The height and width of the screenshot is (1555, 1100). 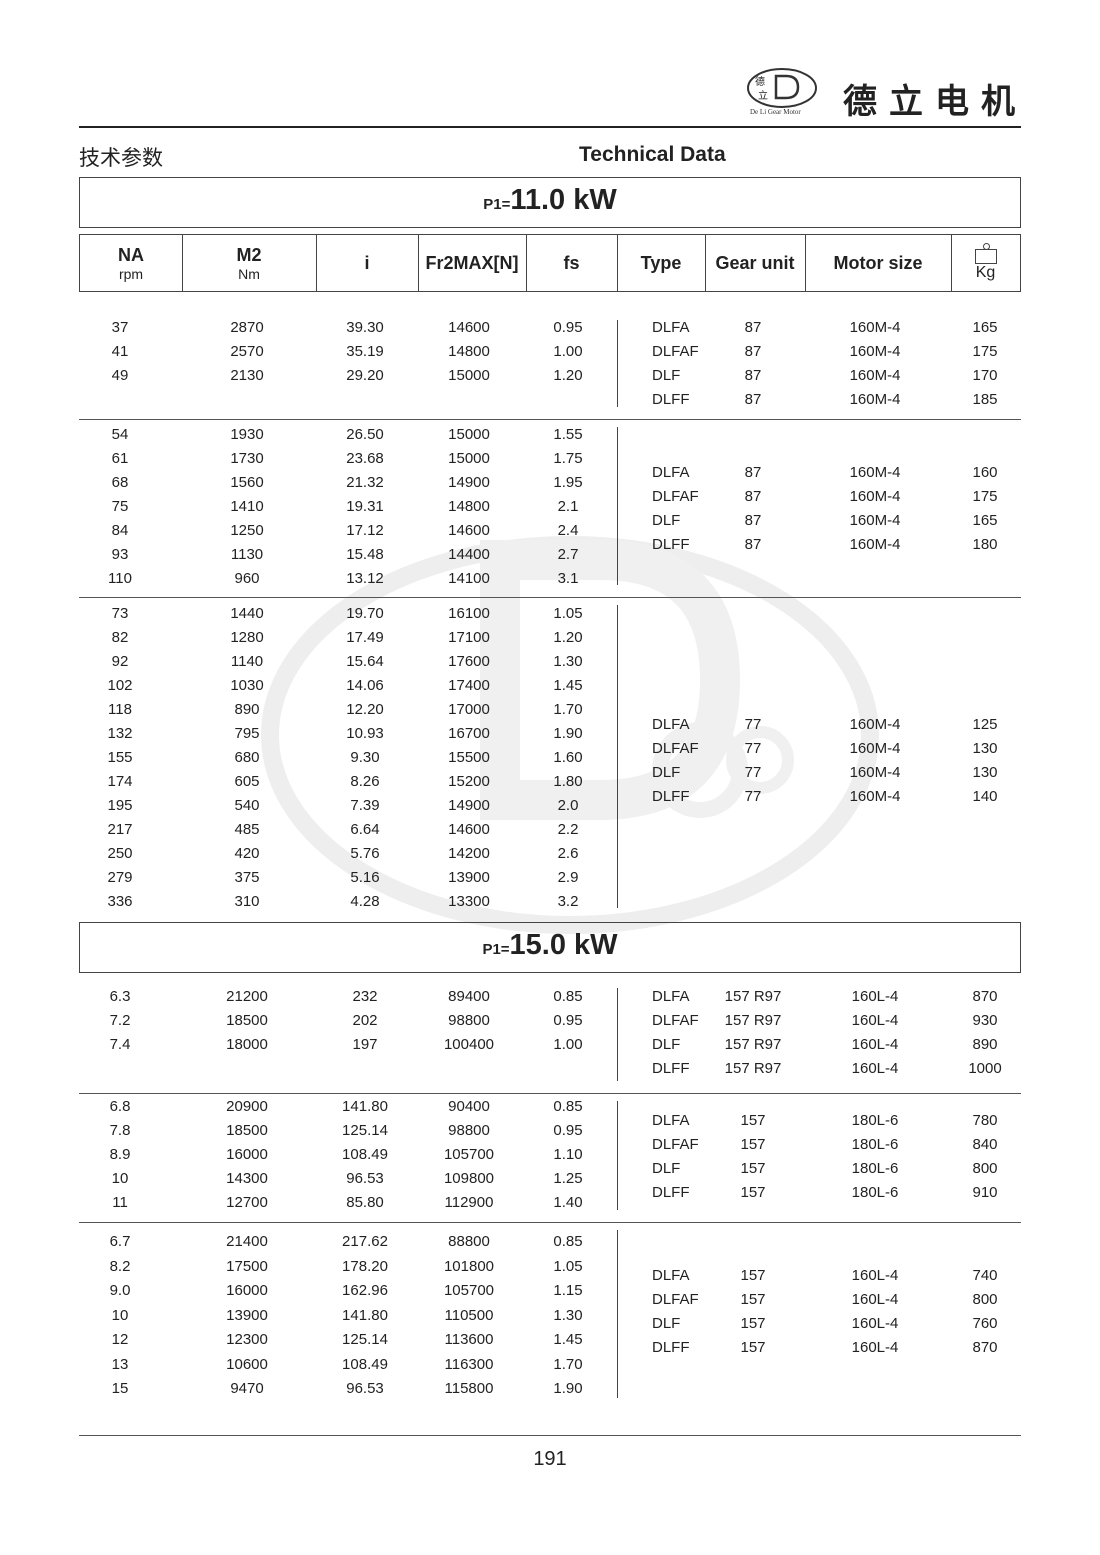 What do you see at coordinates (365, 554) in the screenshot?
I see `cell-ratio: 15.48` at bounding box center [365, 554].